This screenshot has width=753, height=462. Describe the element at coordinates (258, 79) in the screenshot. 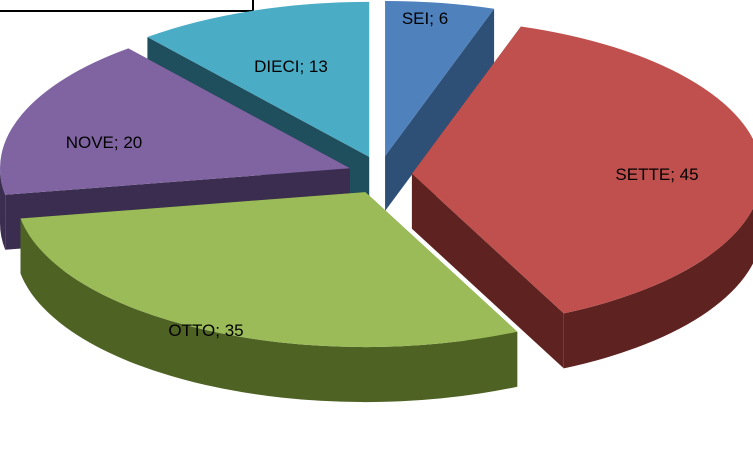

I see `slice-dieci` at that location.